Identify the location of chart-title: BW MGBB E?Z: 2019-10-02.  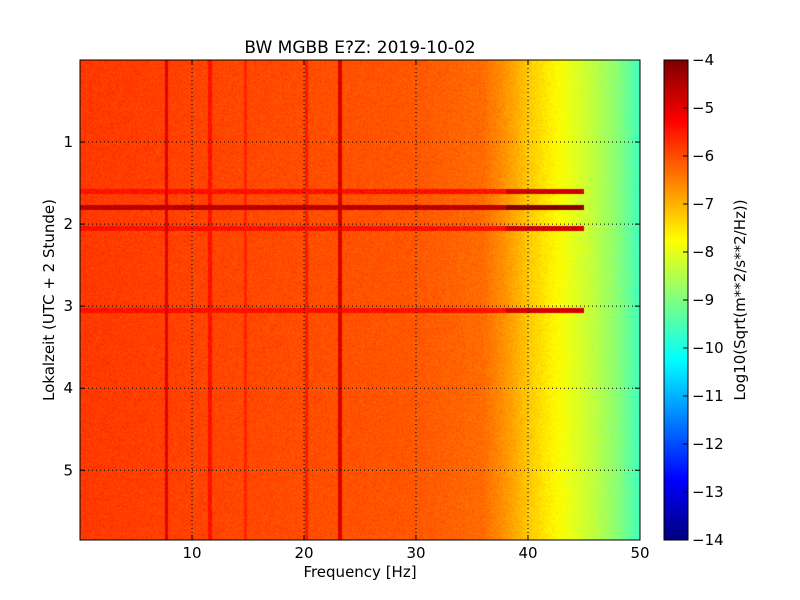
(359, 48).